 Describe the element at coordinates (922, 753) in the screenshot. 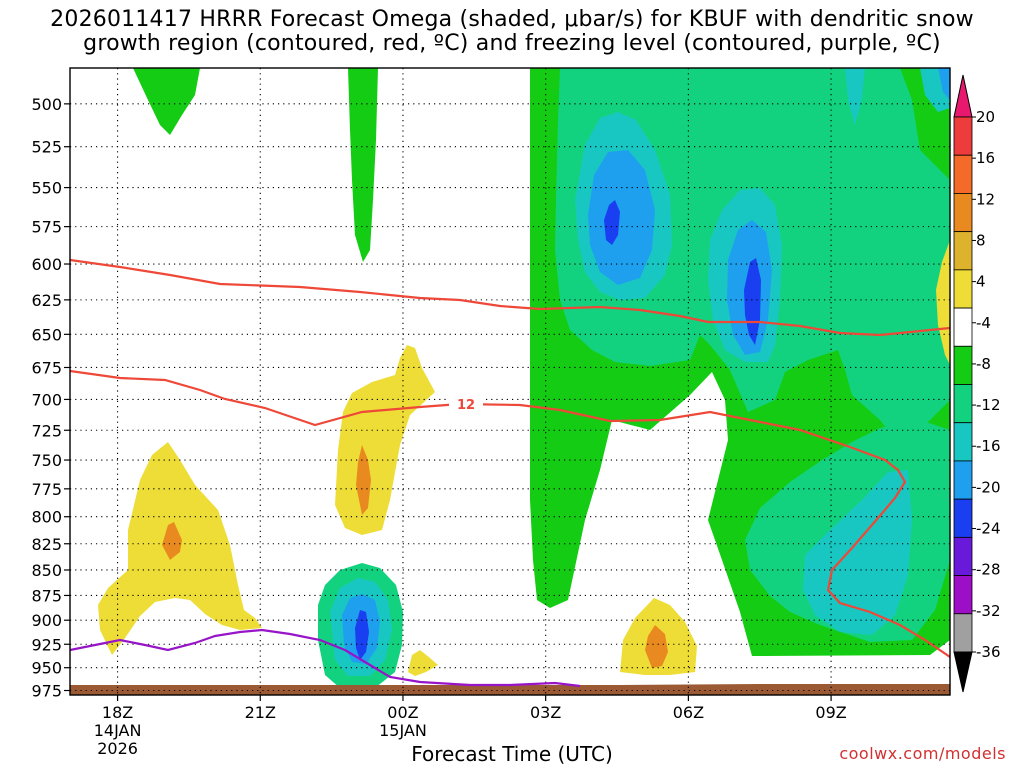

I see `credit-text: coolwx.com/models` at that location.